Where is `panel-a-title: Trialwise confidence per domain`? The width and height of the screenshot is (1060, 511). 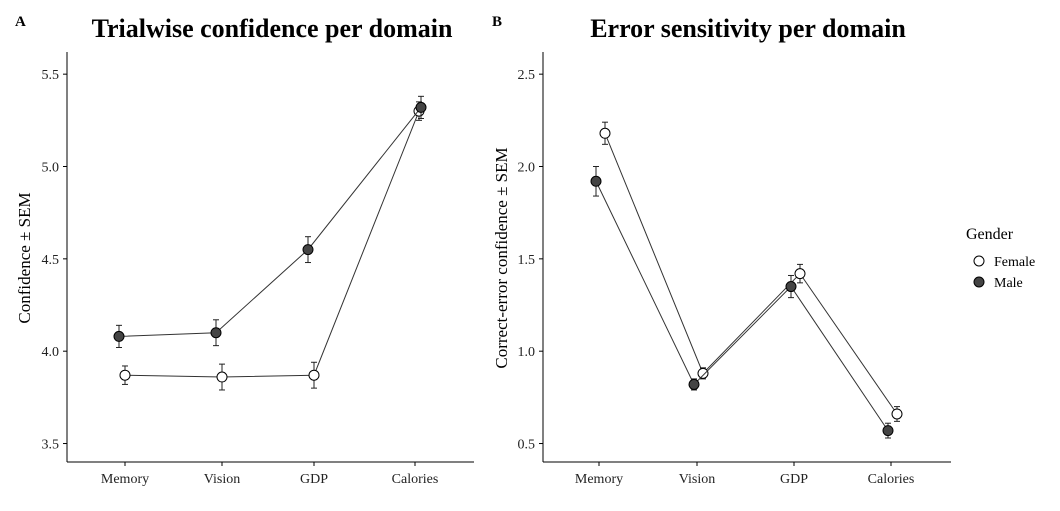 panel-a-title: Trialwise confidence per domain is located at coordinates (272, 28).